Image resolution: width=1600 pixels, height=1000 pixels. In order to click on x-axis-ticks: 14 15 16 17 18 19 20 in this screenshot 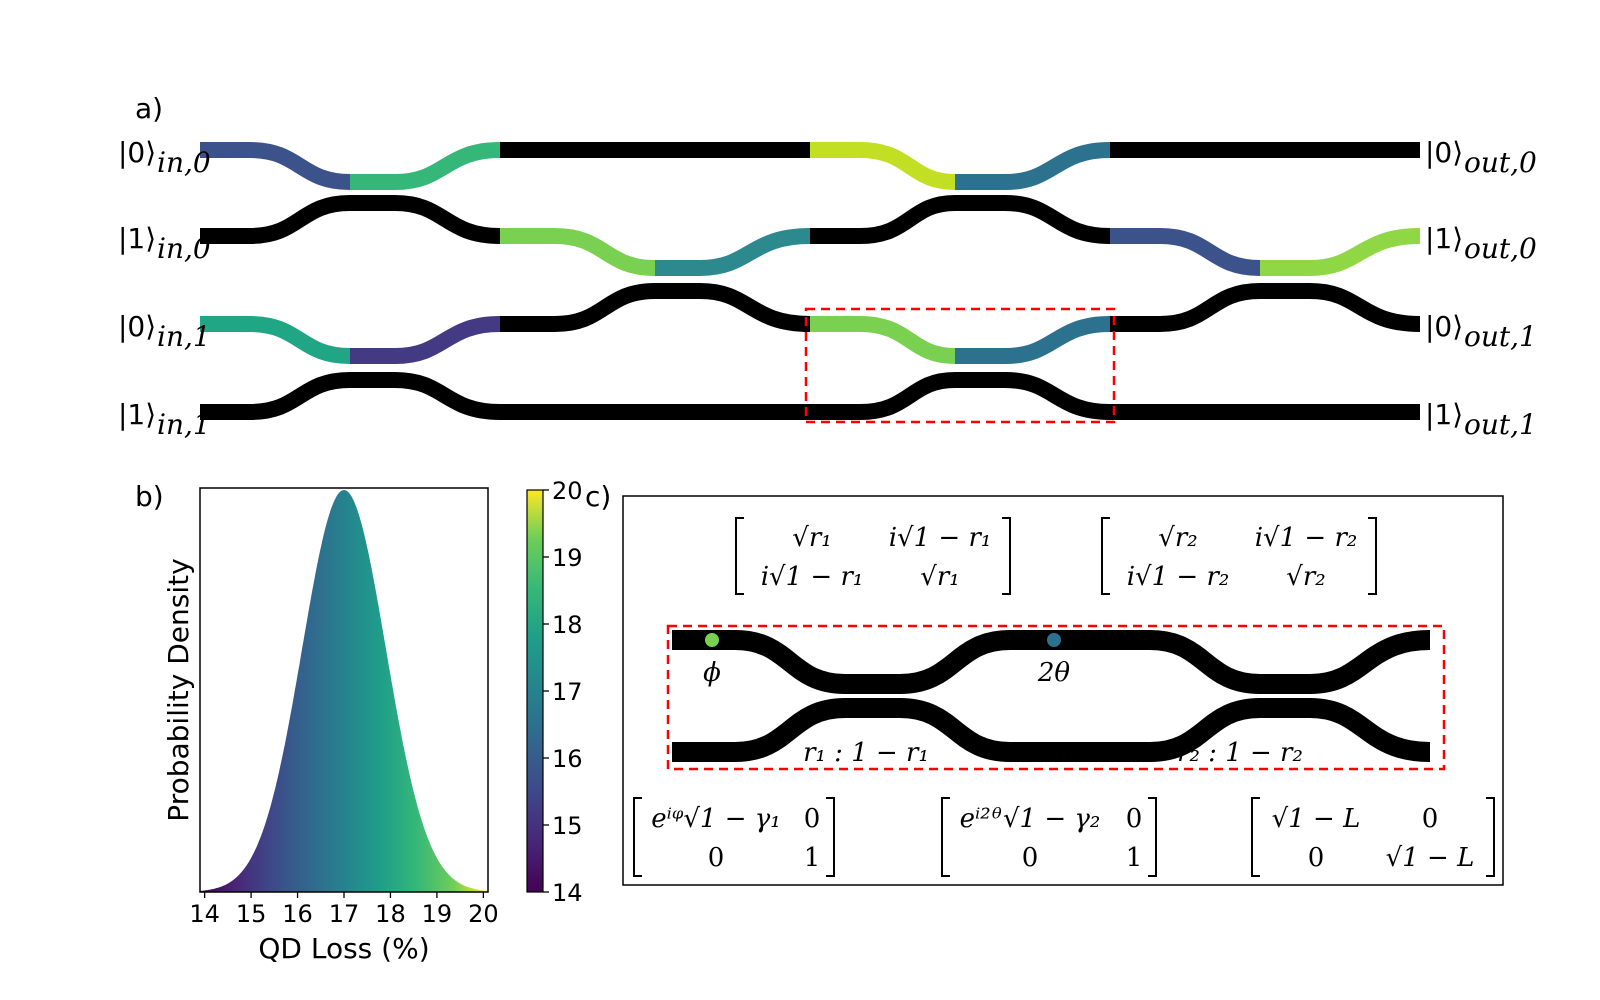, I will do `click(344, 910)`.